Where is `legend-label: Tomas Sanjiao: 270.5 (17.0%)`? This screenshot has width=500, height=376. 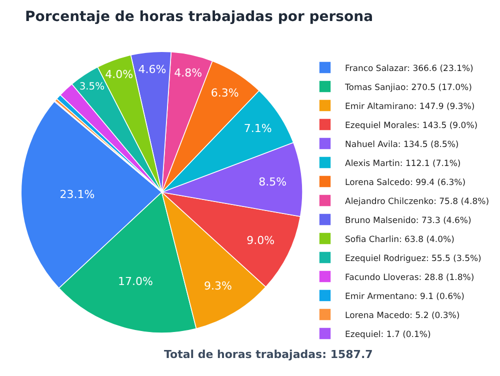
legend-label: Tomas Sanjiao: 270.5 (17.0%) is located at coordinates (408, 87).